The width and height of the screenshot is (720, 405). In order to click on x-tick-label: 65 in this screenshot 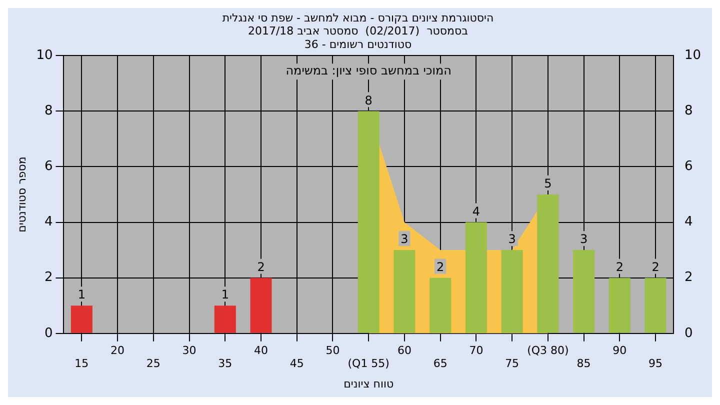, I will do `click(440, 363)`.